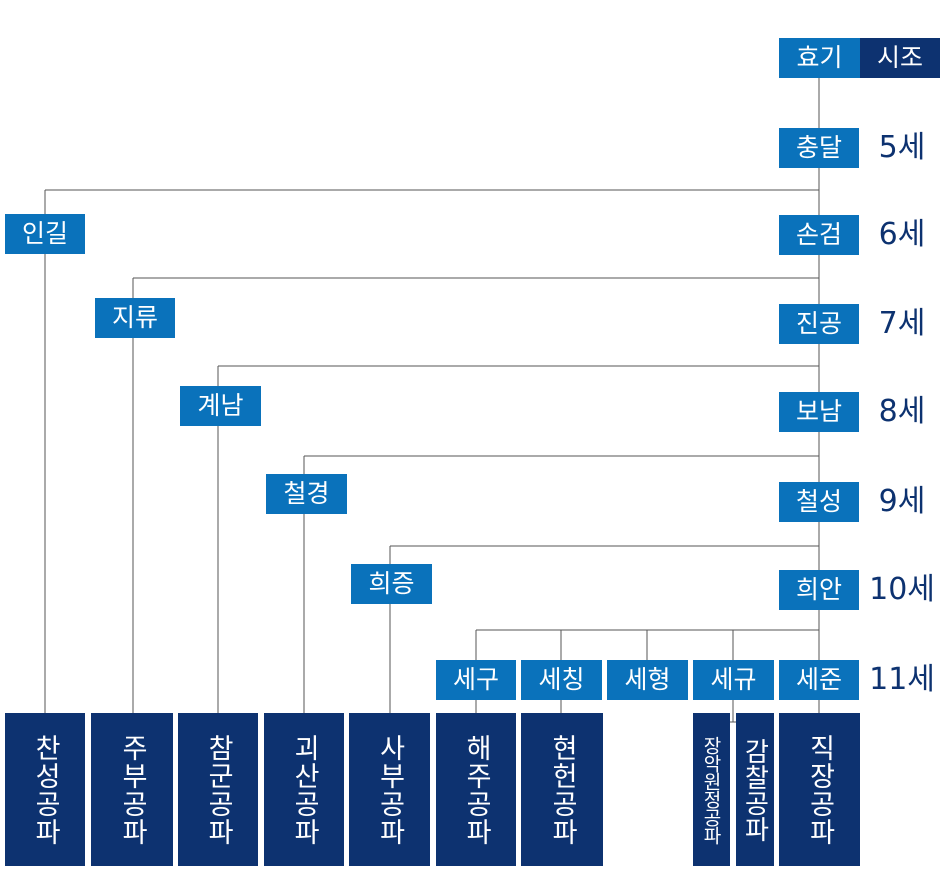  Describe the element at coordinates (711, 789) in the screenshot. I see `branch-box-8: 장악원정공파` at that location.